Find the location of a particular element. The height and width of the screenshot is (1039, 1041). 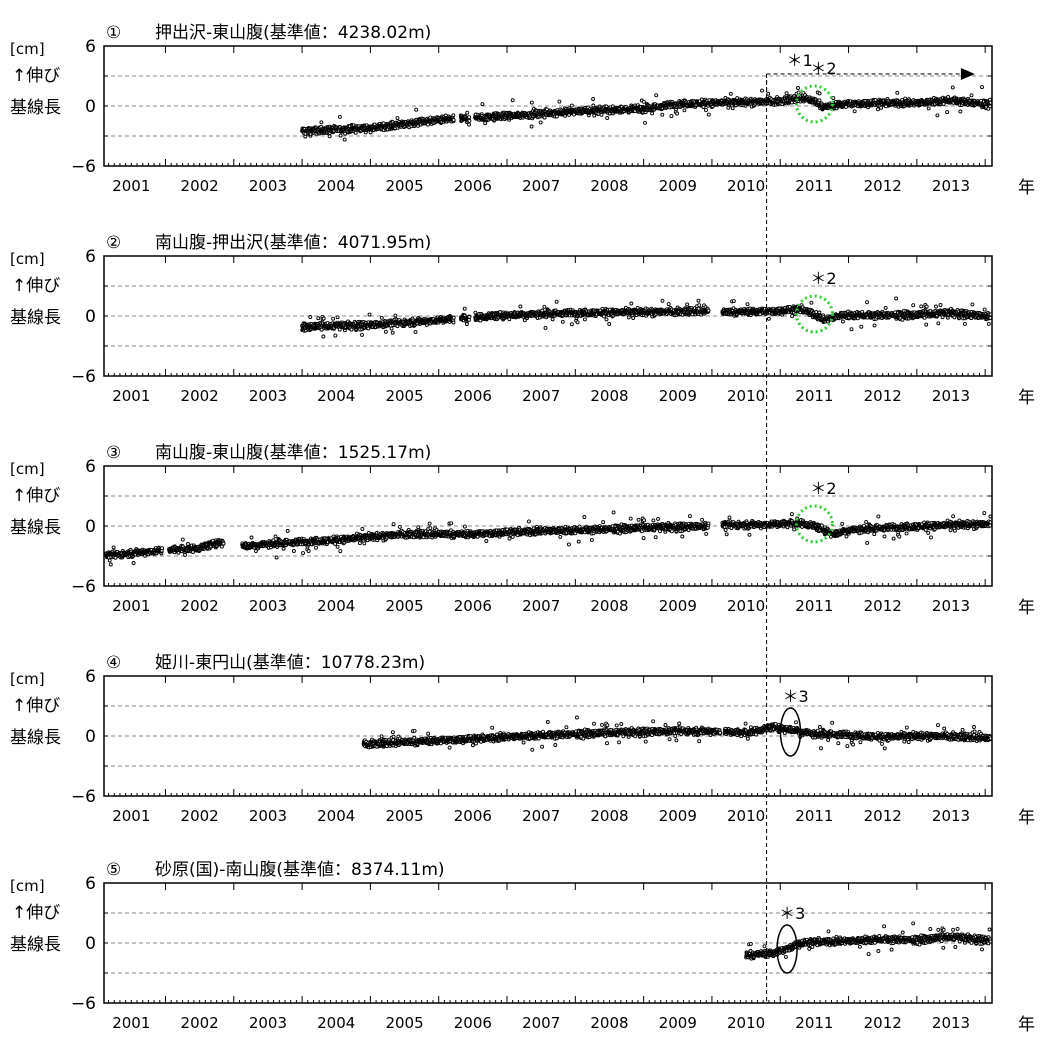

x-tick-label: 2009 is located at coordinates (678, 396).